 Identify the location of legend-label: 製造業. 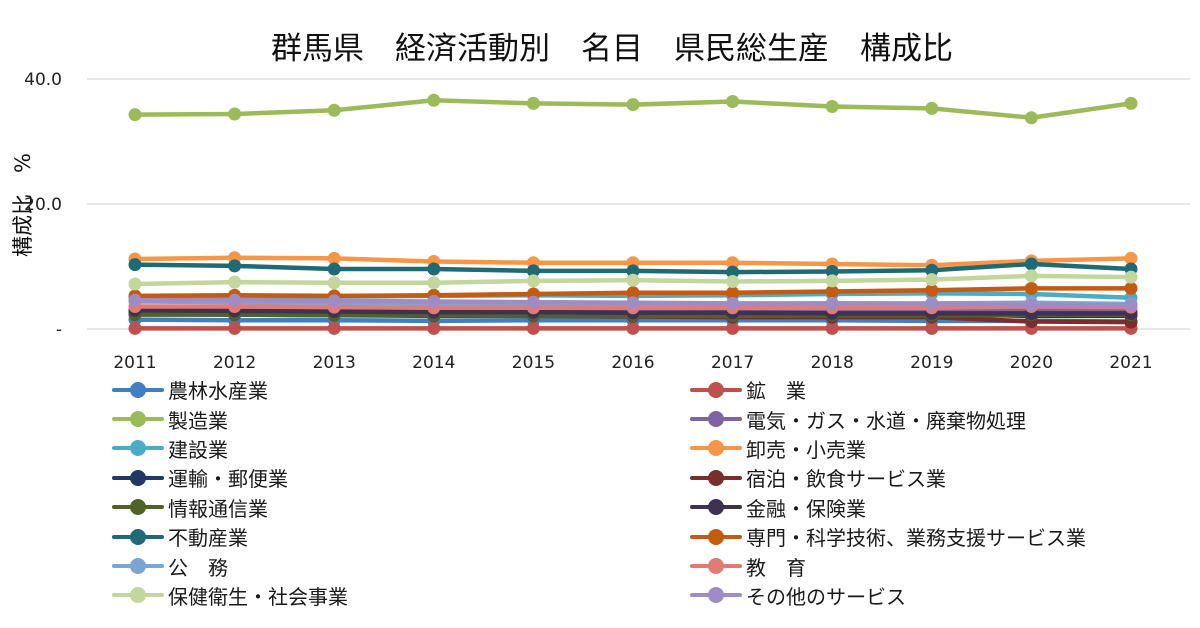
(198, 420).